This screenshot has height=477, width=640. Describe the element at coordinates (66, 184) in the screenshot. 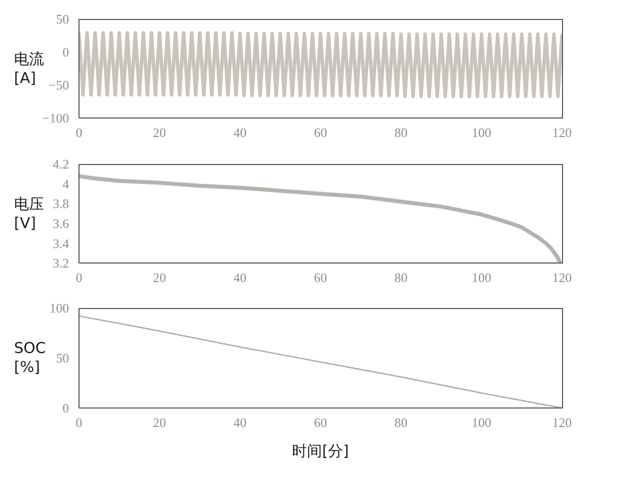

I see `y-tick-label: 4` at that location.